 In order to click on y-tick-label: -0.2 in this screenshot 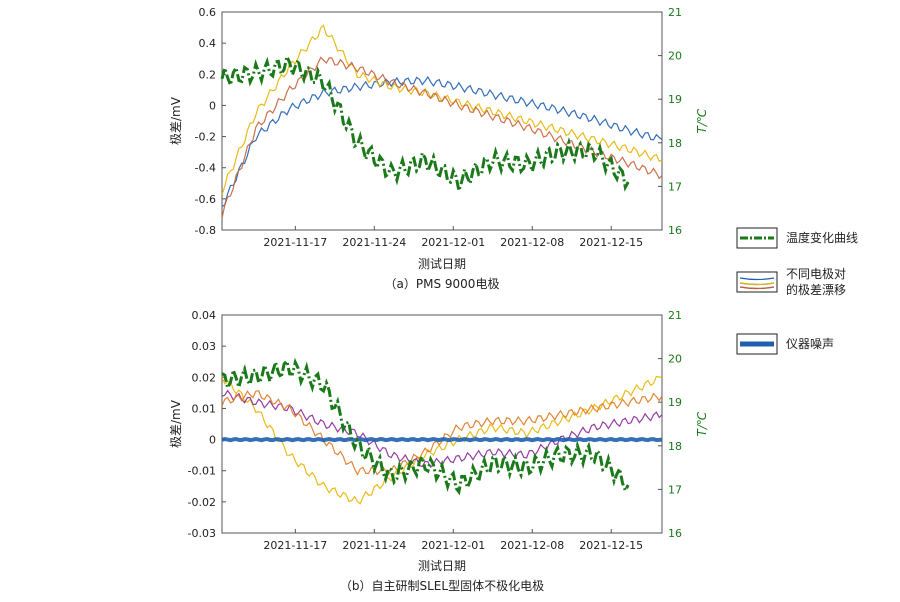, I will do `click(205, 137)`.